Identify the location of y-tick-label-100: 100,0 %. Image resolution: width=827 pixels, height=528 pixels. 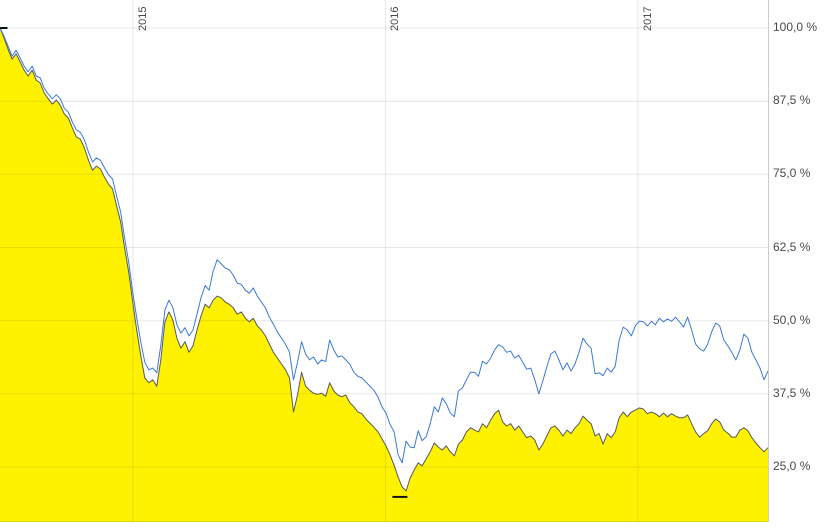
(795, 27).